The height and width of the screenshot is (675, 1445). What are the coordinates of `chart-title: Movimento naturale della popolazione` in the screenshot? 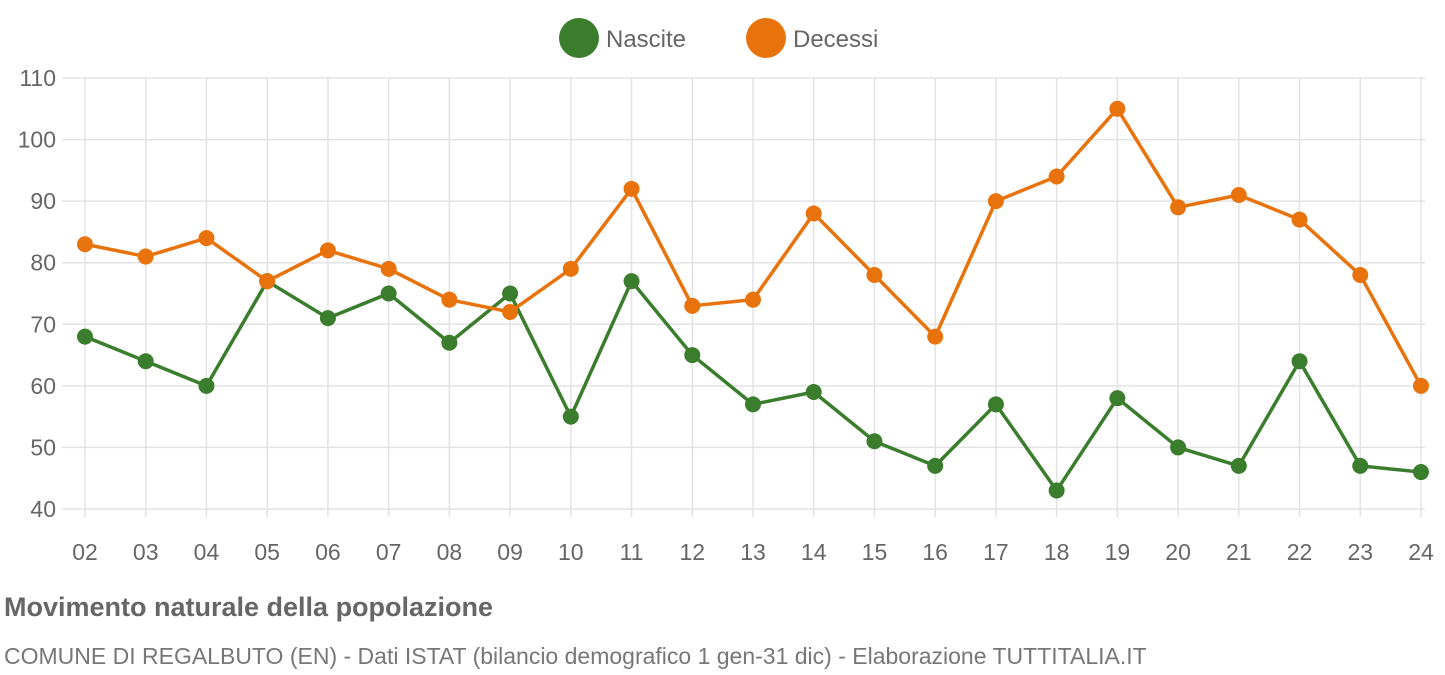 It's located at (249, 607).